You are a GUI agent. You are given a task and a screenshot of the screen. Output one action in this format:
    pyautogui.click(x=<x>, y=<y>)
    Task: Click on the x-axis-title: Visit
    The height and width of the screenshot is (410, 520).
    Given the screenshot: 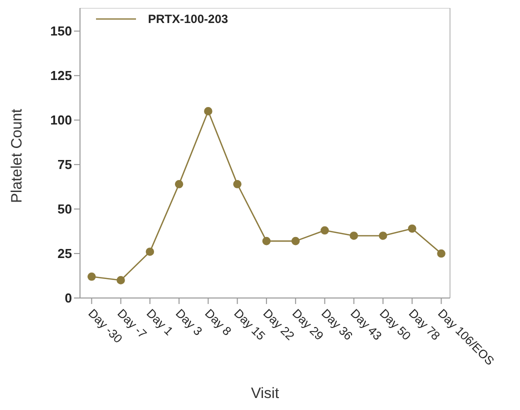 What is the action you would take?
    pyautogui.click(x=265, y=393)
    